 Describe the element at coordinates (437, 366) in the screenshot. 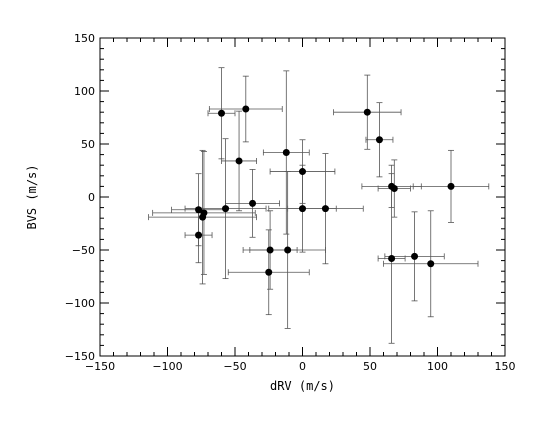

I see `x-tick-label: 100` at that location.